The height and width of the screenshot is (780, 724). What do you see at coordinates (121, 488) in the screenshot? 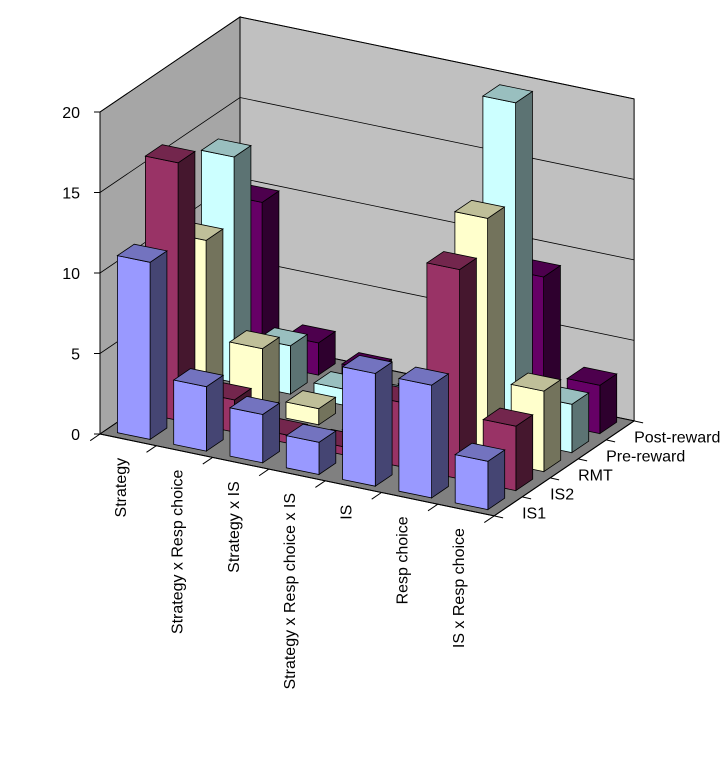
I see `category-label: Strategy` at bounding box center [121, 488].